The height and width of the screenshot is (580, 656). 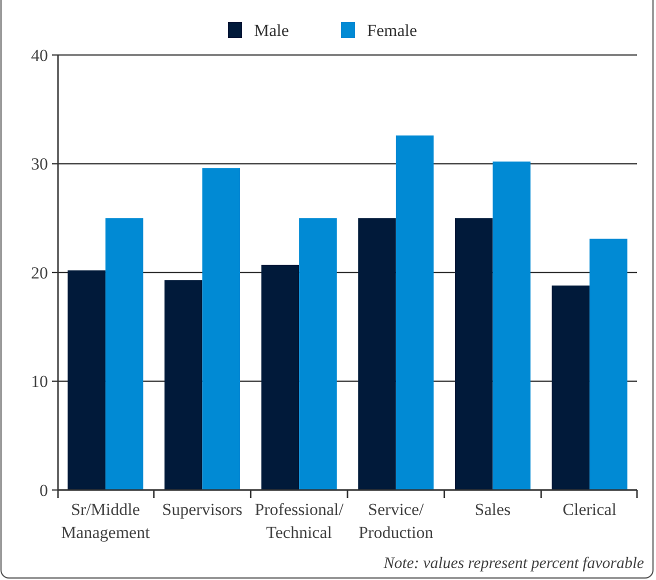 I want to click on text: Note: values represent percent favorable, so click(x=513, y=563).